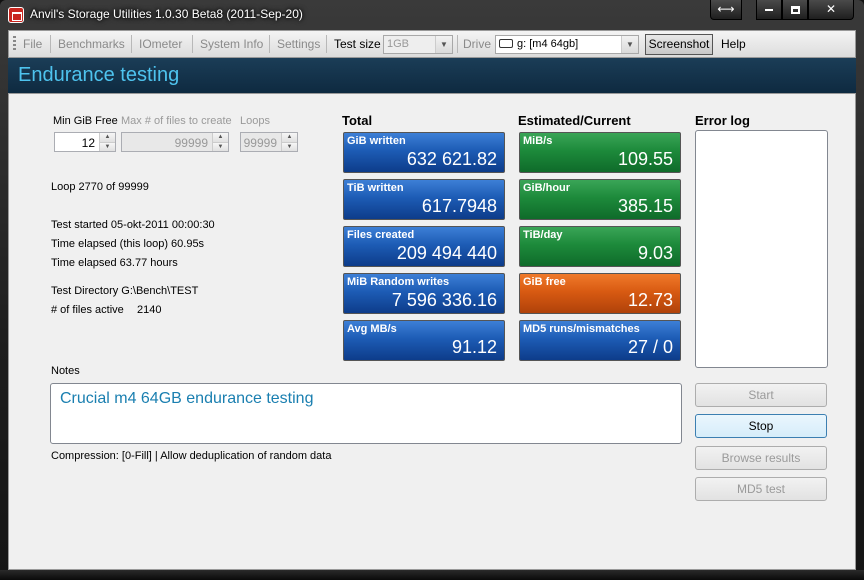 The width and height of the screenshot is (864, 580). What do you see at coordinates (432, 575) in the screenshot?
I see `taskbar-strip` at bounding box center [432, 575].